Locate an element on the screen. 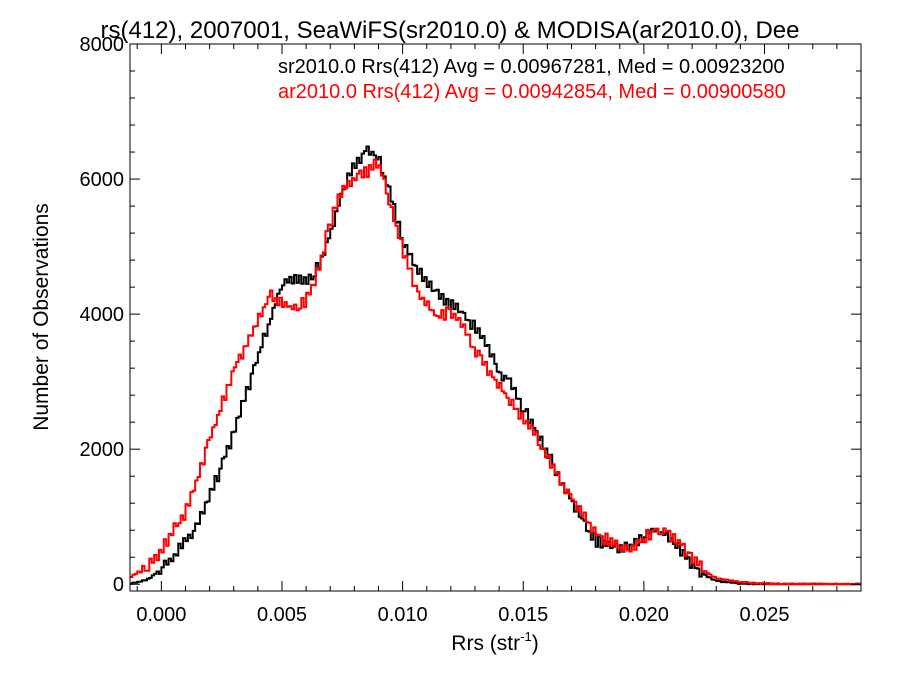  x-tick-label: 0.025 is located at coordinates (764, 615).